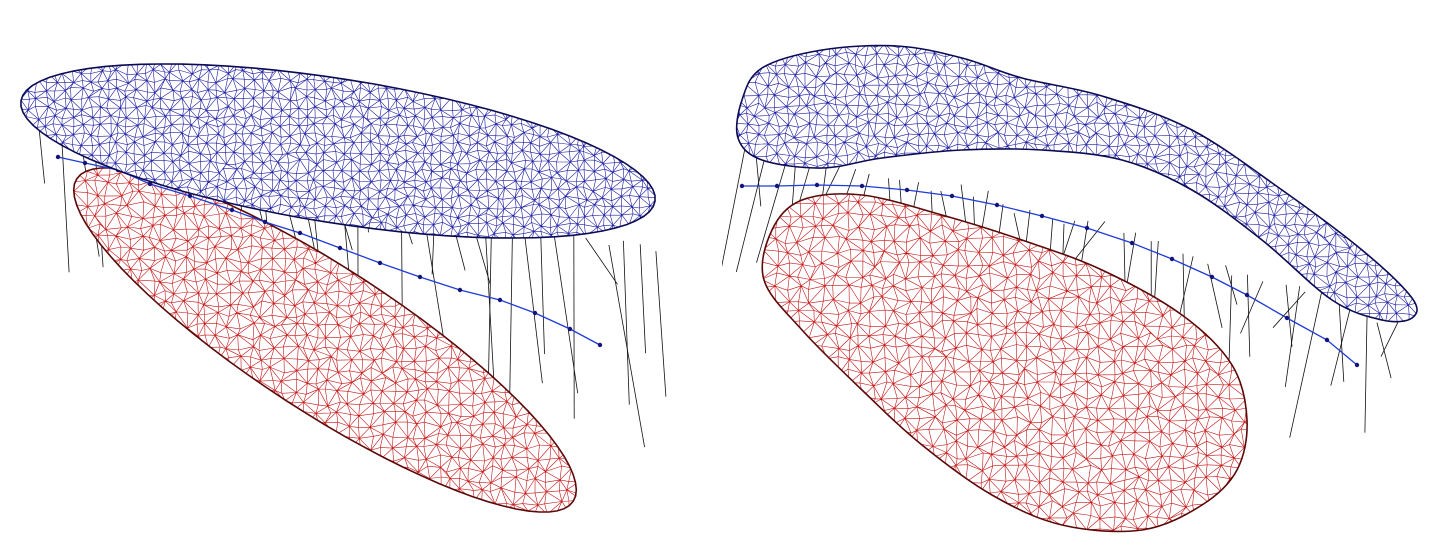  I want to click on mesh-fill, so click(338, 151).